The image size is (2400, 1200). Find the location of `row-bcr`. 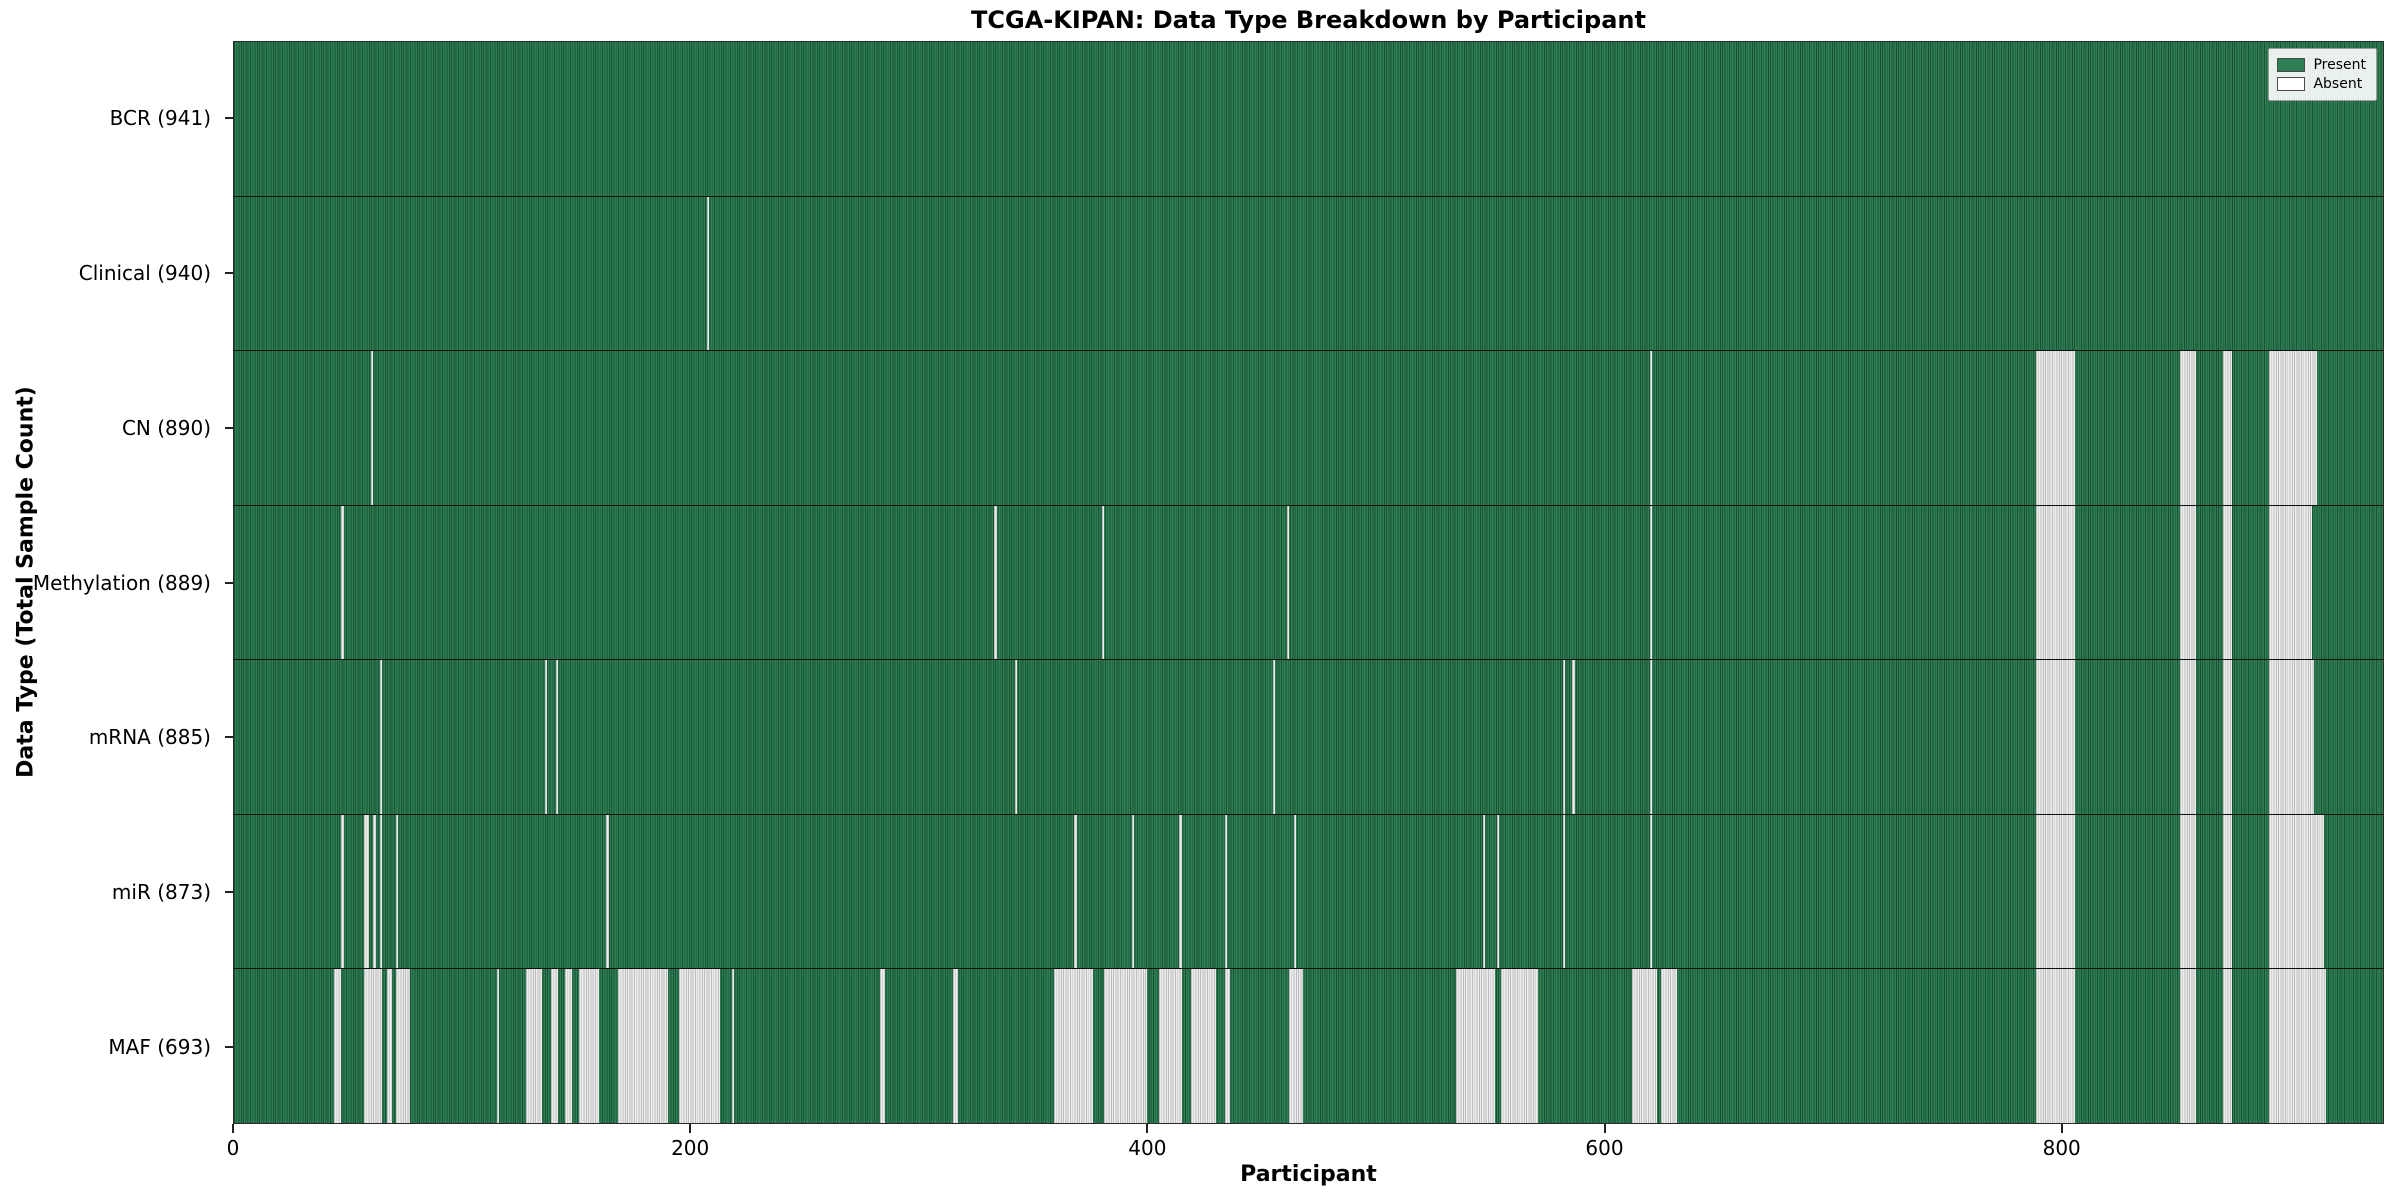

row-bcr is located at coordinates (1308, 119).